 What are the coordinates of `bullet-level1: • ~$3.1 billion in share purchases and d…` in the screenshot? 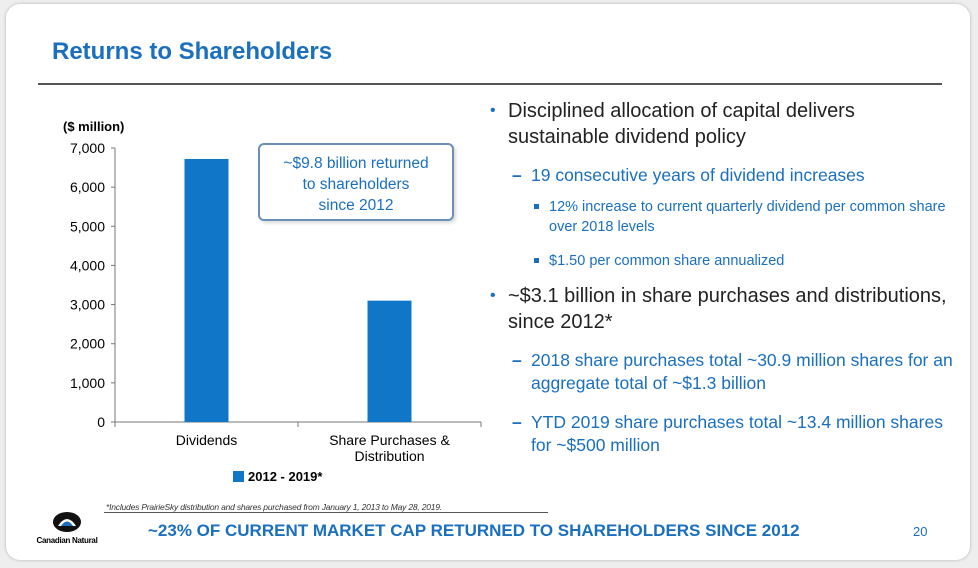 It's located at (723, 309).